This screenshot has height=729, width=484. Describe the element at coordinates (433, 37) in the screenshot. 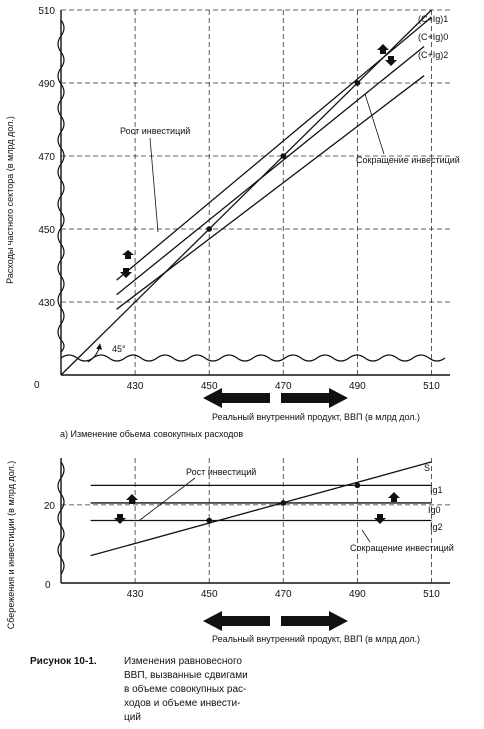

I see `series-label-c0: (C+Ig)0` at that location.